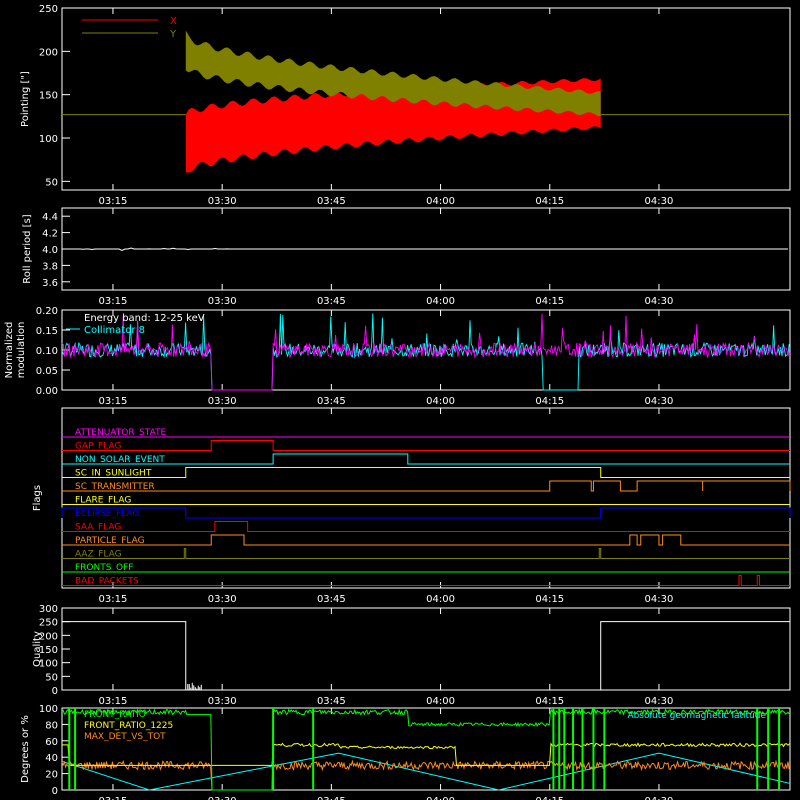  What do you see at coordinates (50, 283) in the screenshot?
I see `y-tick-label: 3.6` at bounding box center [50, 283].